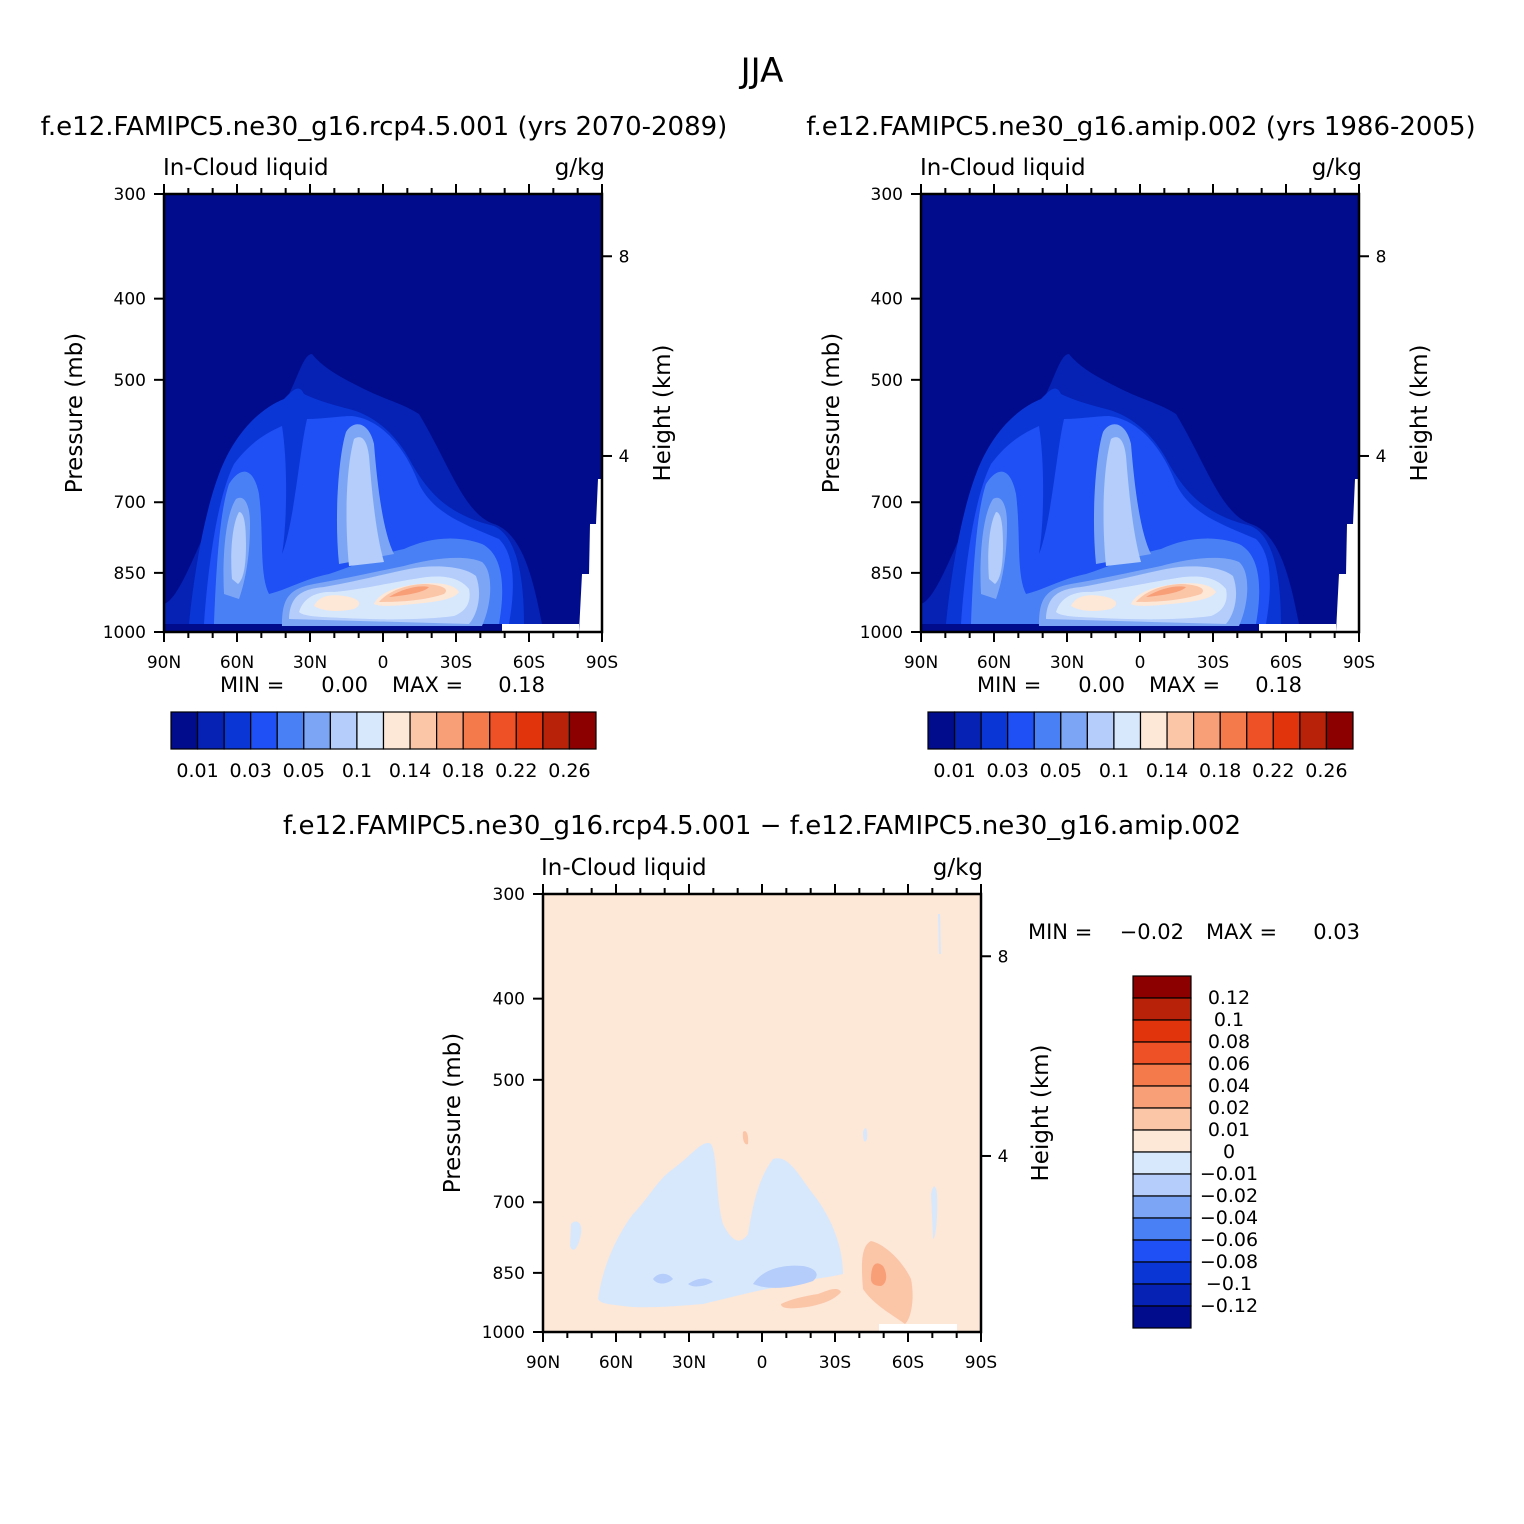 This screenshot has width=1524, height=1524. Describe the element at coordinates (1152, 932) in the screenshot. I see `min-value: −0.02` at that location.